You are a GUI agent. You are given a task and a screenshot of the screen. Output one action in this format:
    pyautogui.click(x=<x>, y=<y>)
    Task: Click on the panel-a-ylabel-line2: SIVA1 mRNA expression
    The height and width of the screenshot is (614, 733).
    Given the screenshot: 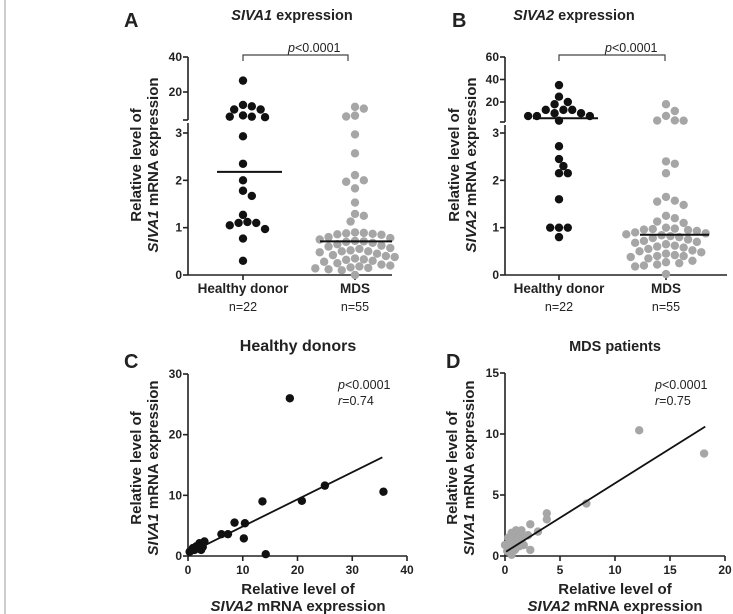 What is the action you would take?
    pyautogui.click(x=153, y=164)
    